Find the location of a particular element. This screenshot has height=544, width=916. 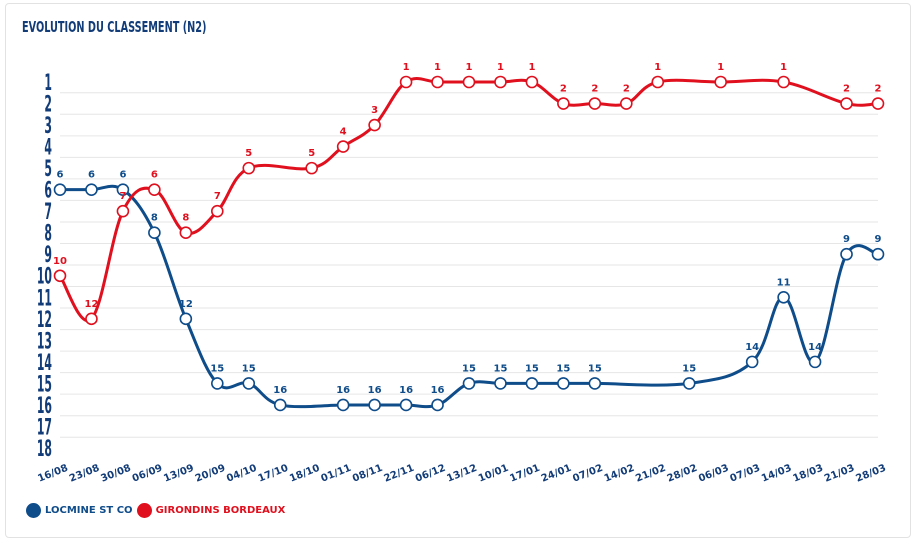

data-label: 12 is located at coordinates (186, 304).